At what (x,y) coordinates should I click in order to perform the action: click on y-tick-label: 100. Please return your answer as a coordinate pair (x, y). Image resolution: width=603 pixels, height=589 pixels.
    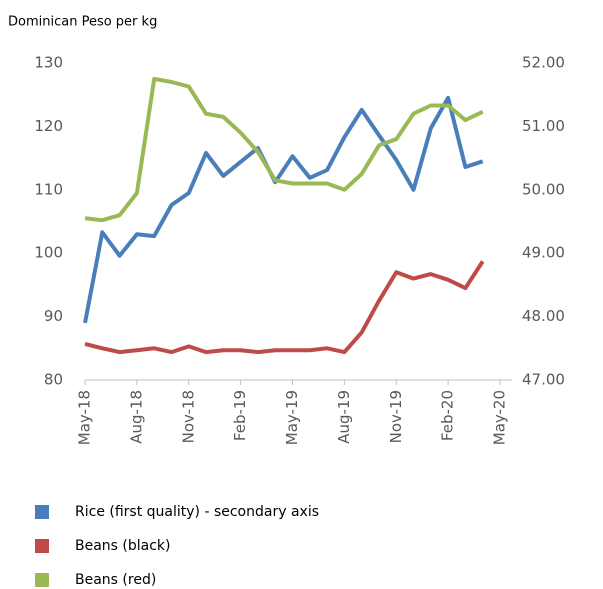
    Looking at the image, I should click on (48, 253).